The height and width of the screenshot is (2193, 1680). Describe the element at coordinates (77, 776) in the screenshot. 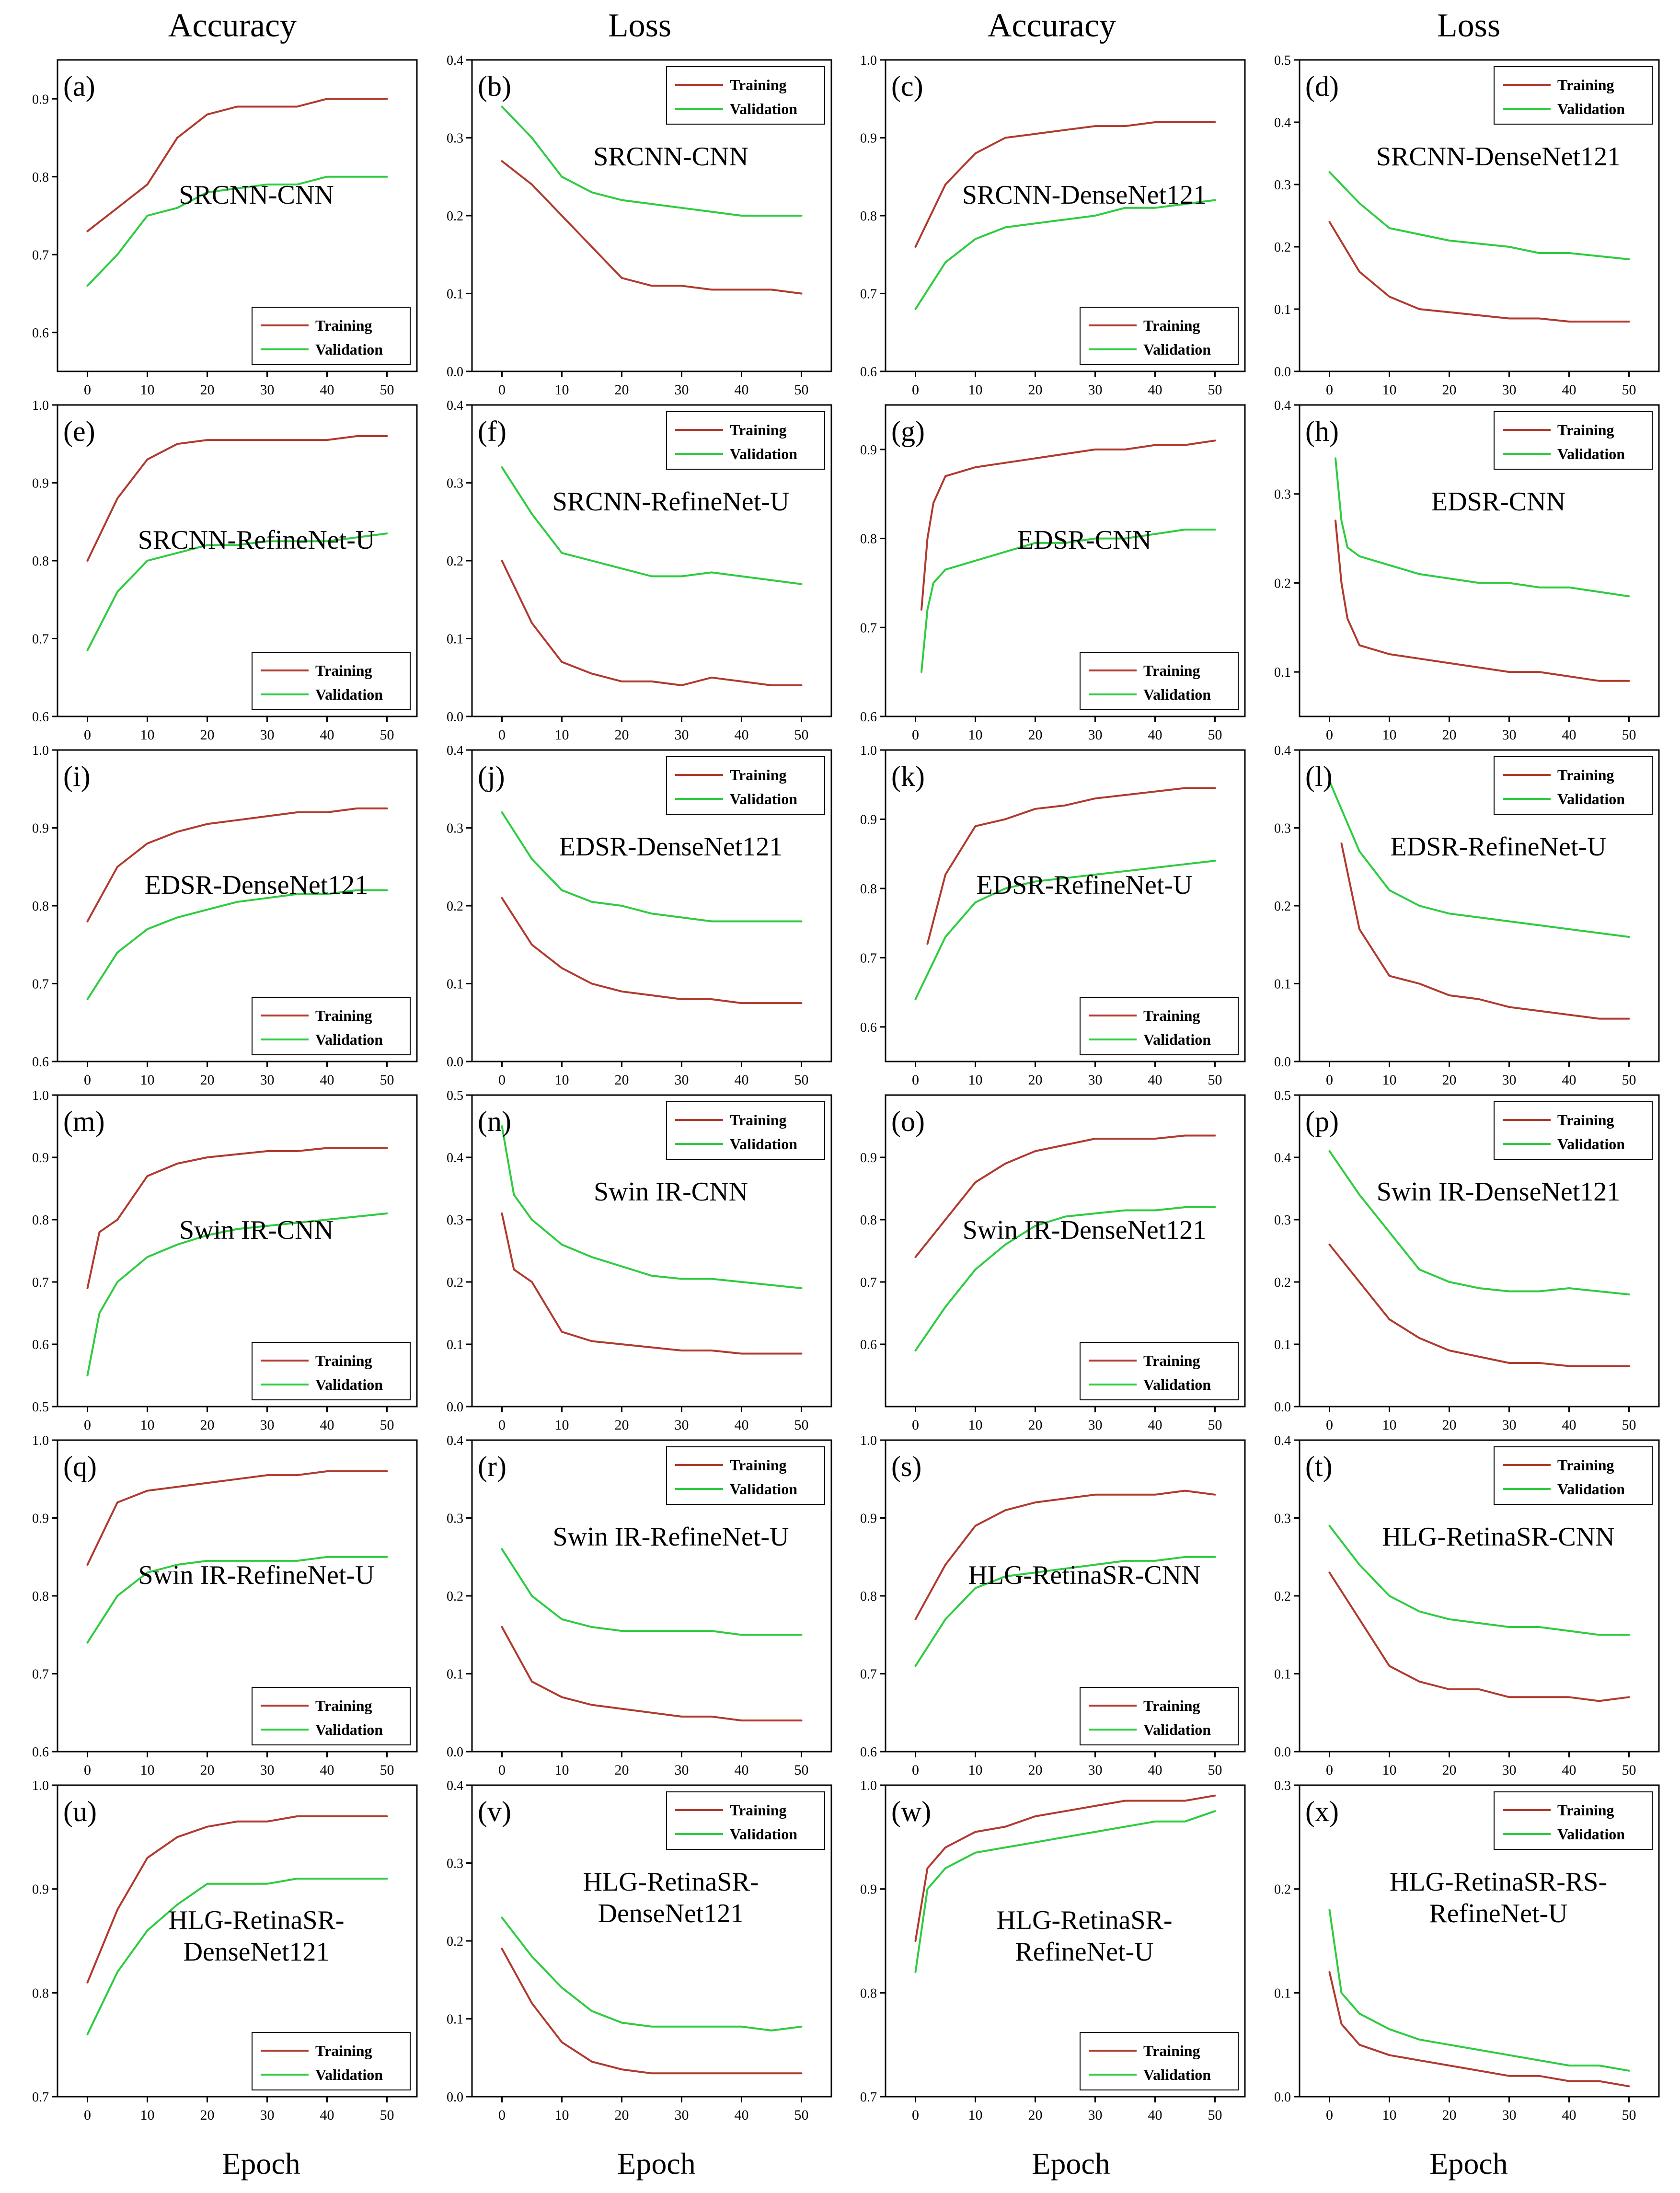

I see `panel-letter: (i)` at that location.